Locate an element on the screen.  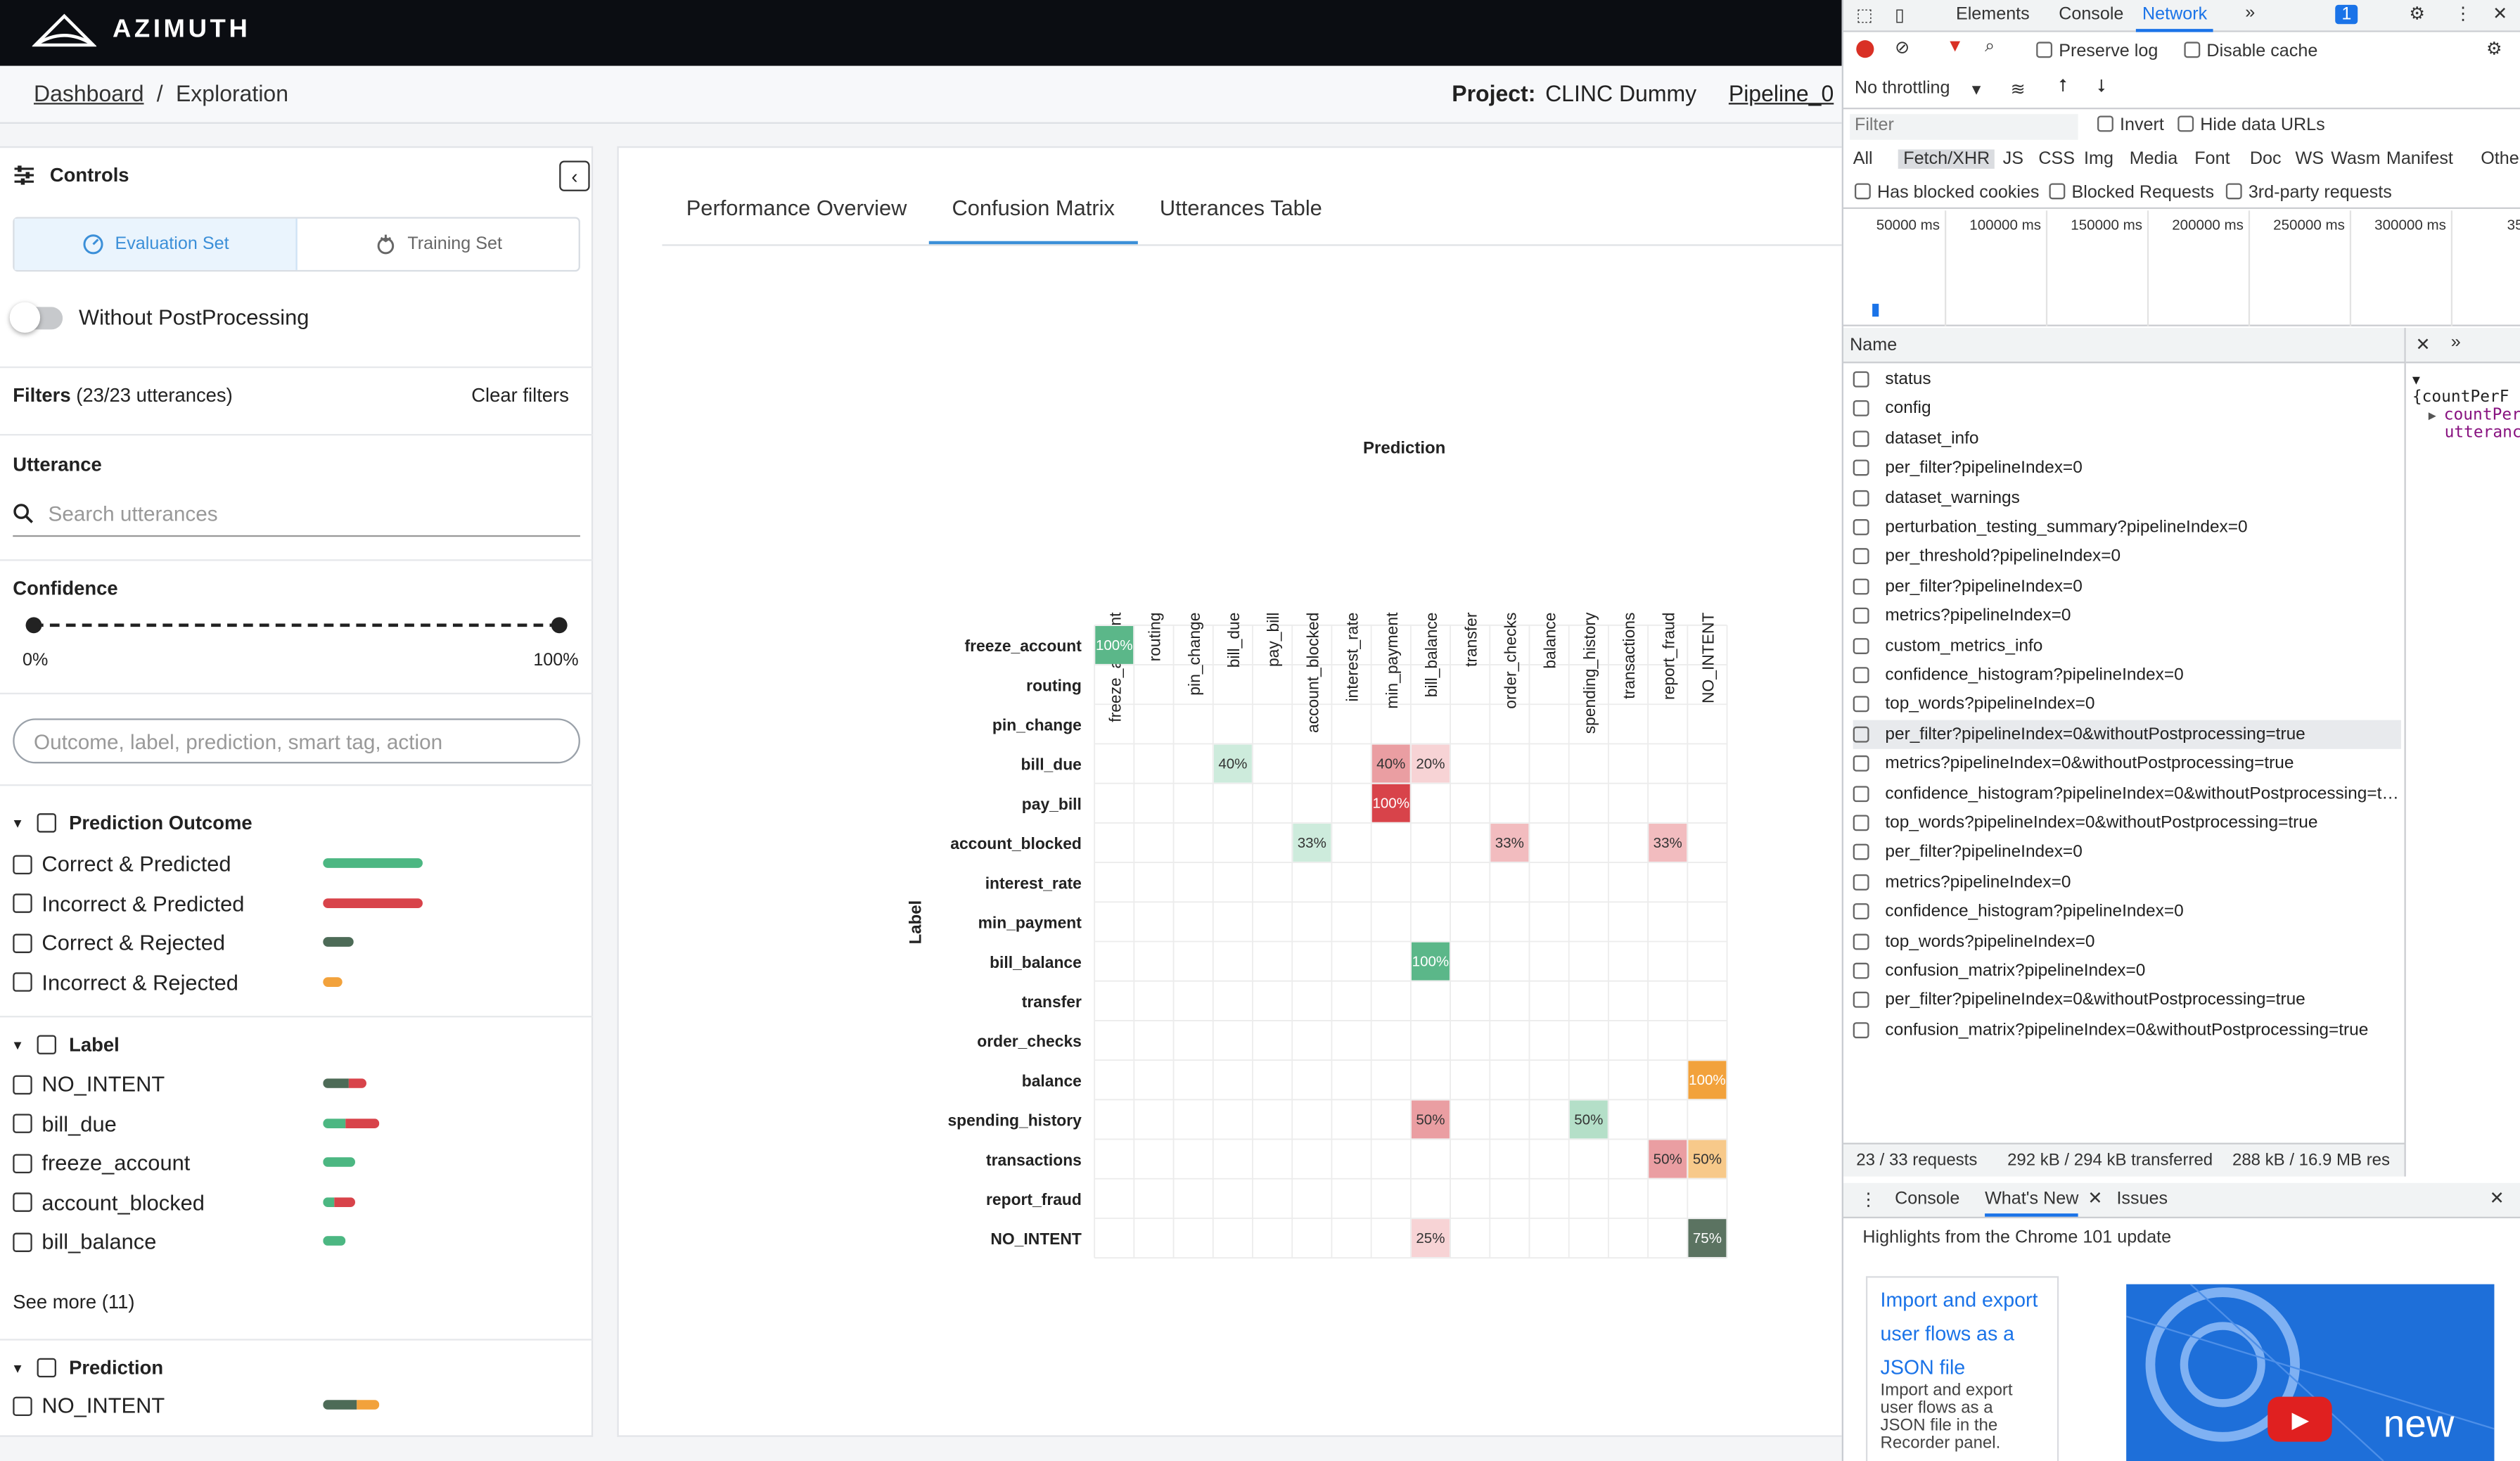
outcome-row: Correct & Rejected is located at coordinates (298, 943).